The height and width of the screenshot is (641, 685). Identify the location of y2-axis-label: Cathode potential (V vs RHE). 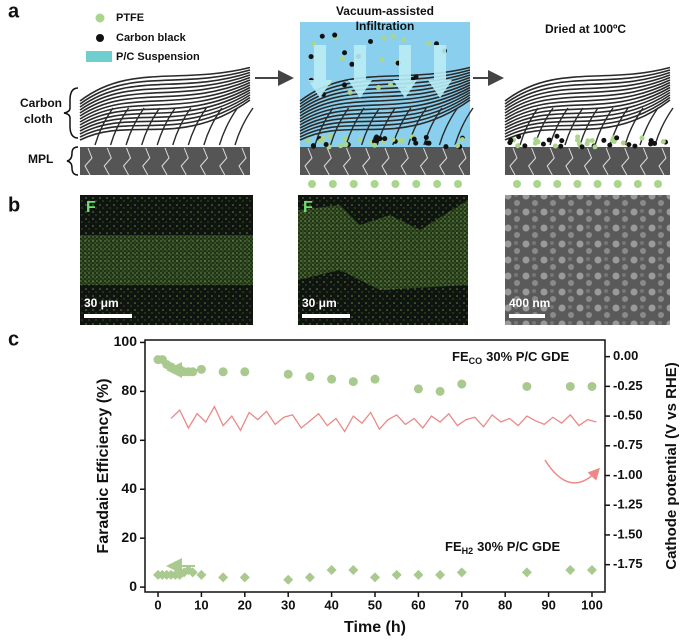
(671, 466).